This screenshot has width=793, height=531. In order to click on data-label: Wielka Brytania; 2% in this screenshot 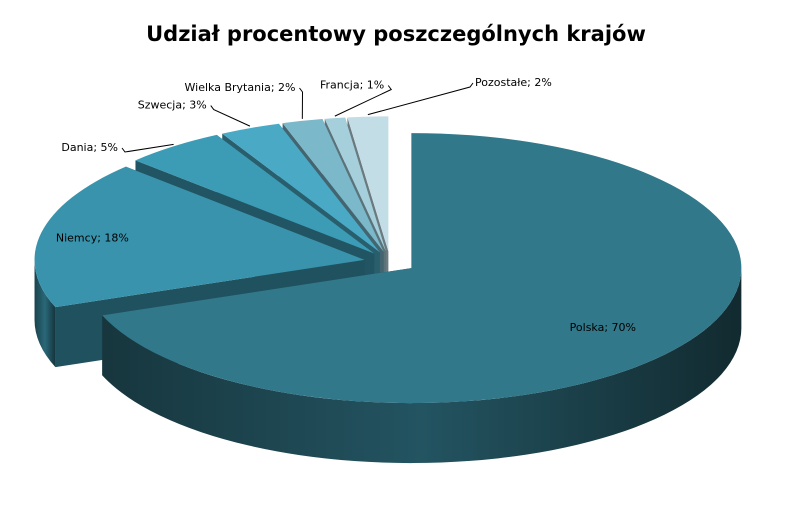, I will do `click(240, 87)`.